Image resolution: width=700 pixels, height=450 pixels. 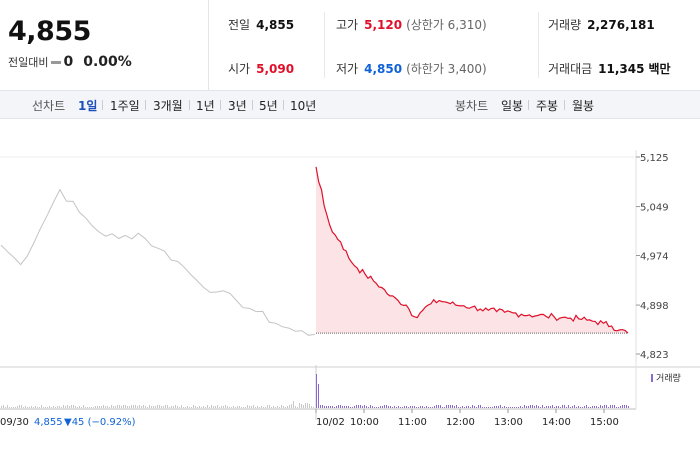 What do you see at coordinates (547, 106) in the screenshot?
I see `tab-weekly-candle: 주봉` at bounding box center [547, 106].